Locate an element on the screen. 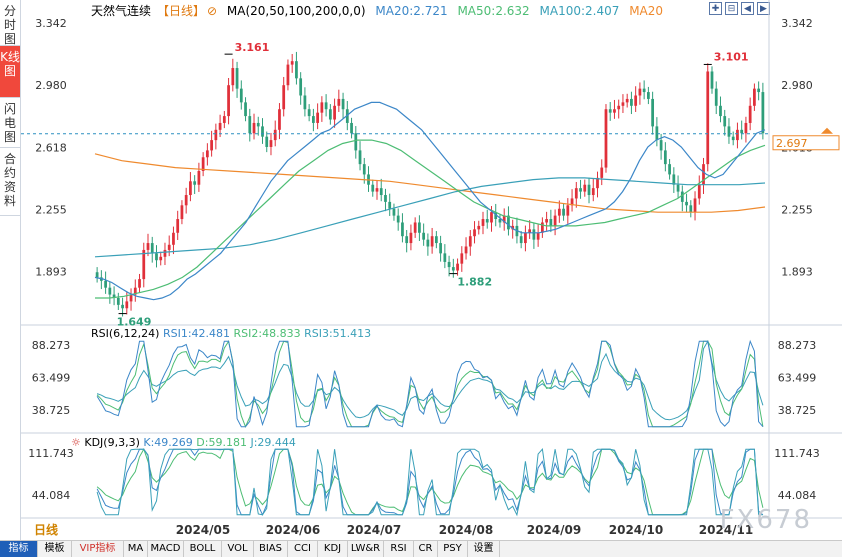 Image resolution: width=842 pixels, height=557 pixels. price-tick-left: 2.255 is located at coordinates (51, 210).